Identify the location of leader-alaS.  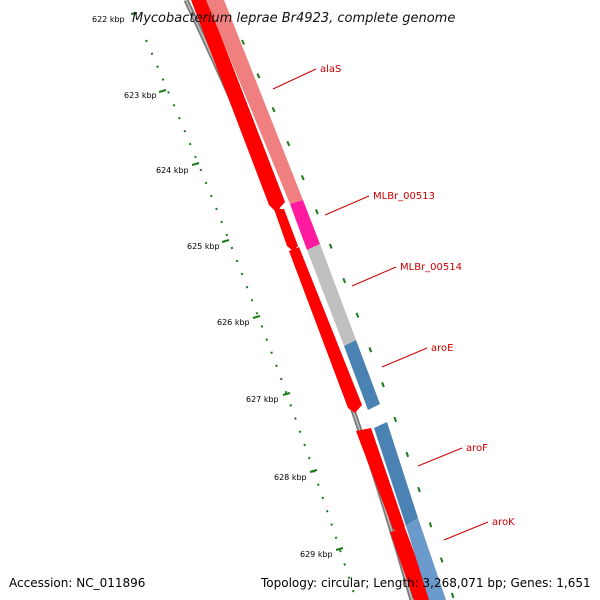
(294, 79).